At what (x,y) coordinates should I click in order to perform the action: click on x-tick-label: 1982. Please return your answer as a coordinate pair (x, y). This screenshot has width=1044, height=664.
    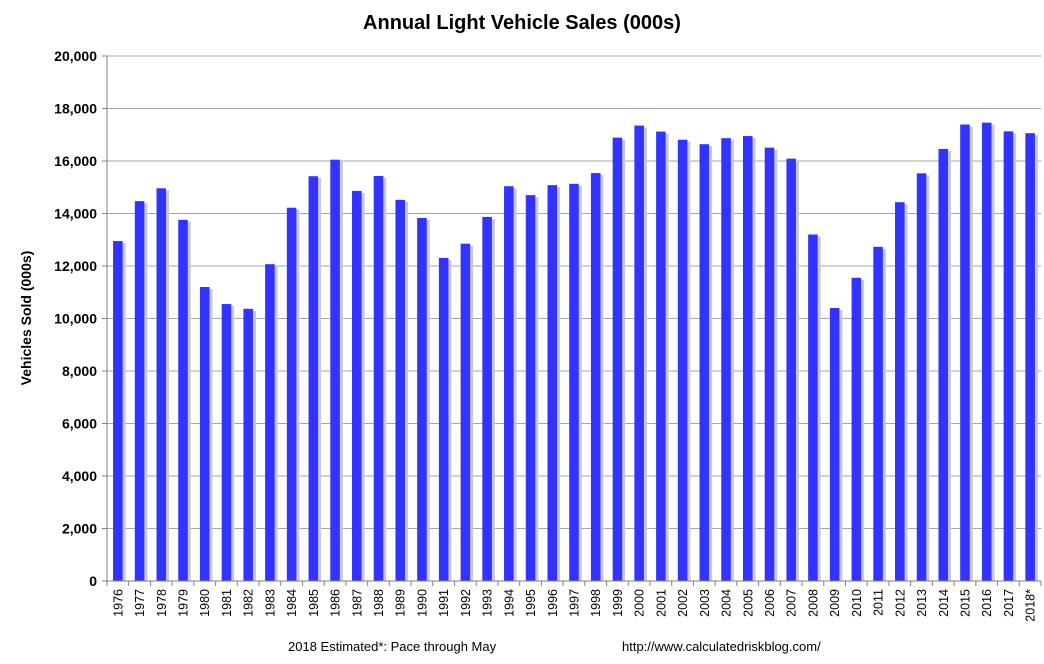
    Looking at the image, I should click on (249, 603).